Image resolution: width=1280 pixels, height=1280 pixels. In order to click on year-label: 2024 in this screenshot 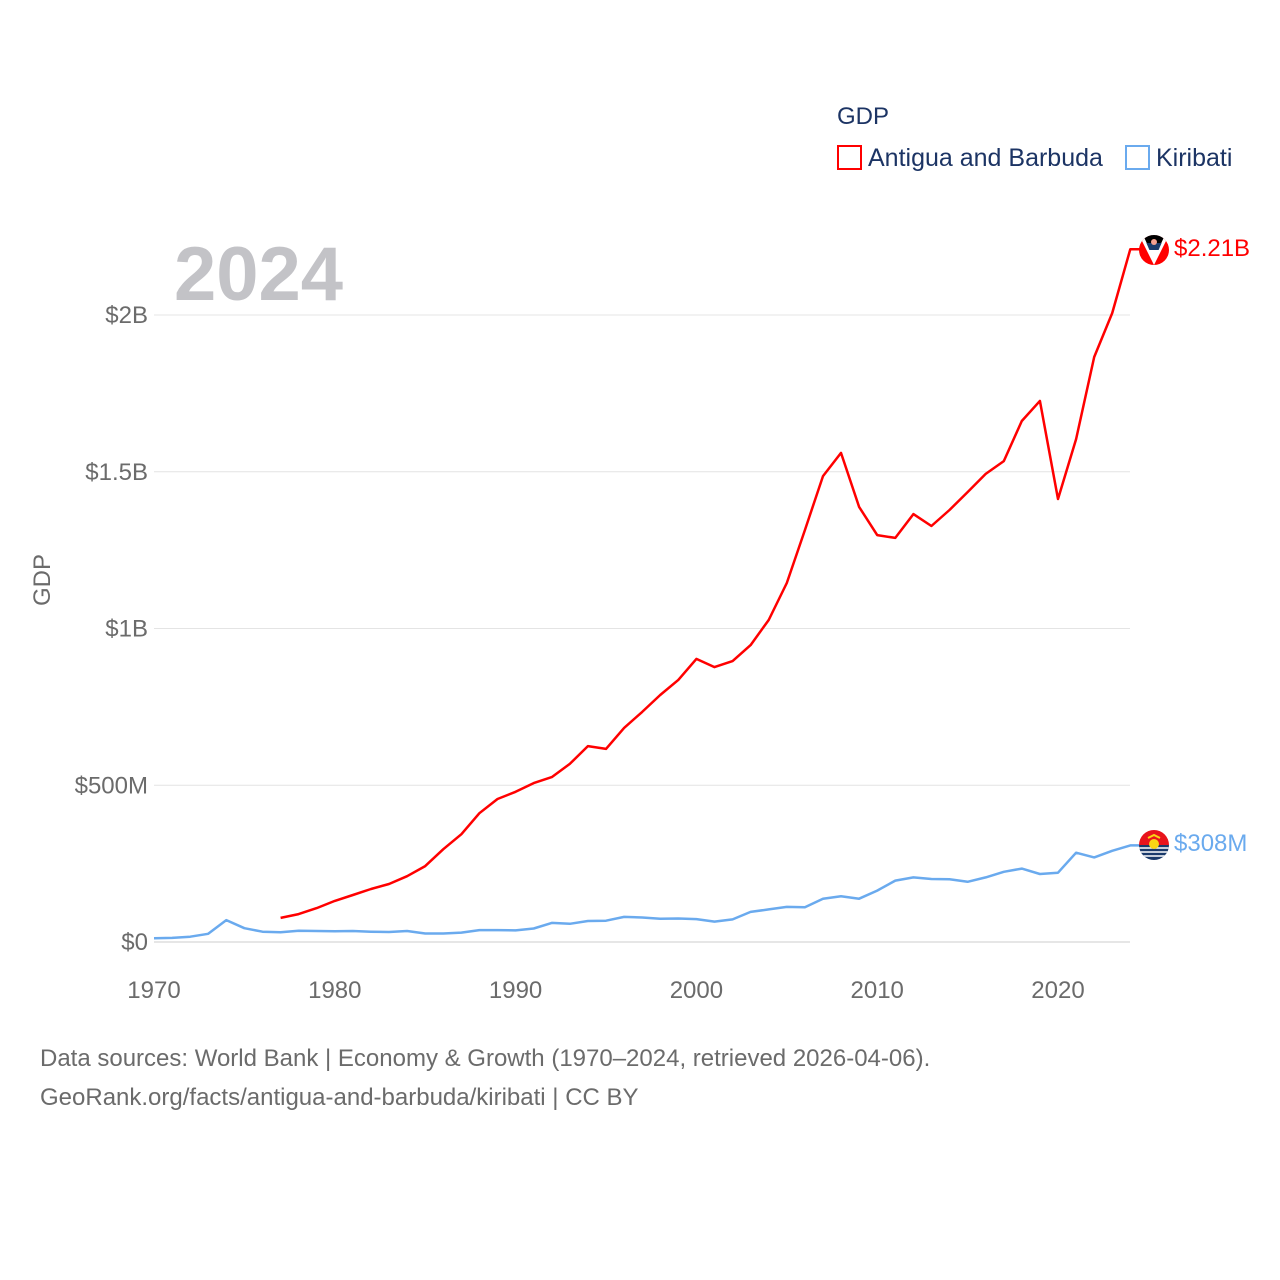, I will do `click(258, 274)`.